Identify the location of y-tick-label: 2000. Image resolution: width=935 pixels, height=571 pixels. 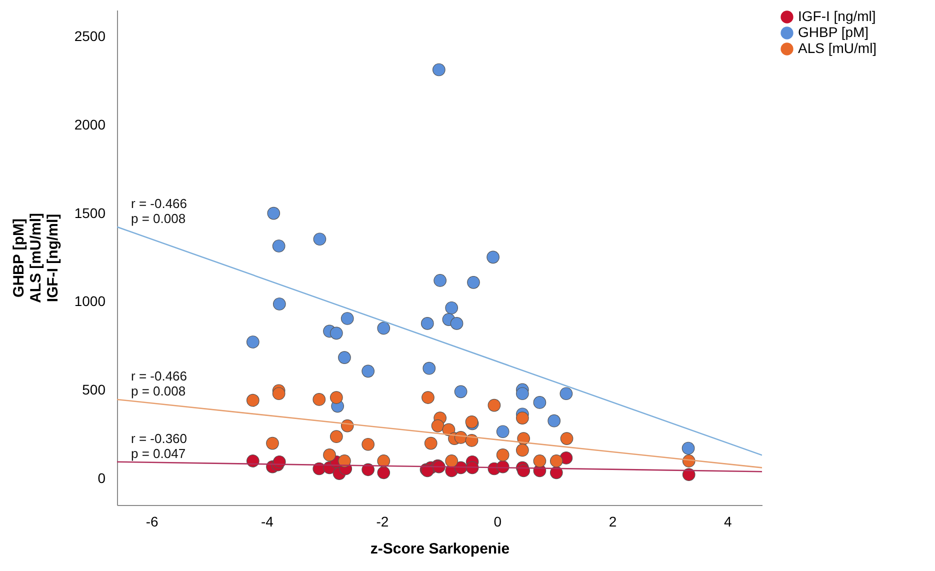
(90, 124).